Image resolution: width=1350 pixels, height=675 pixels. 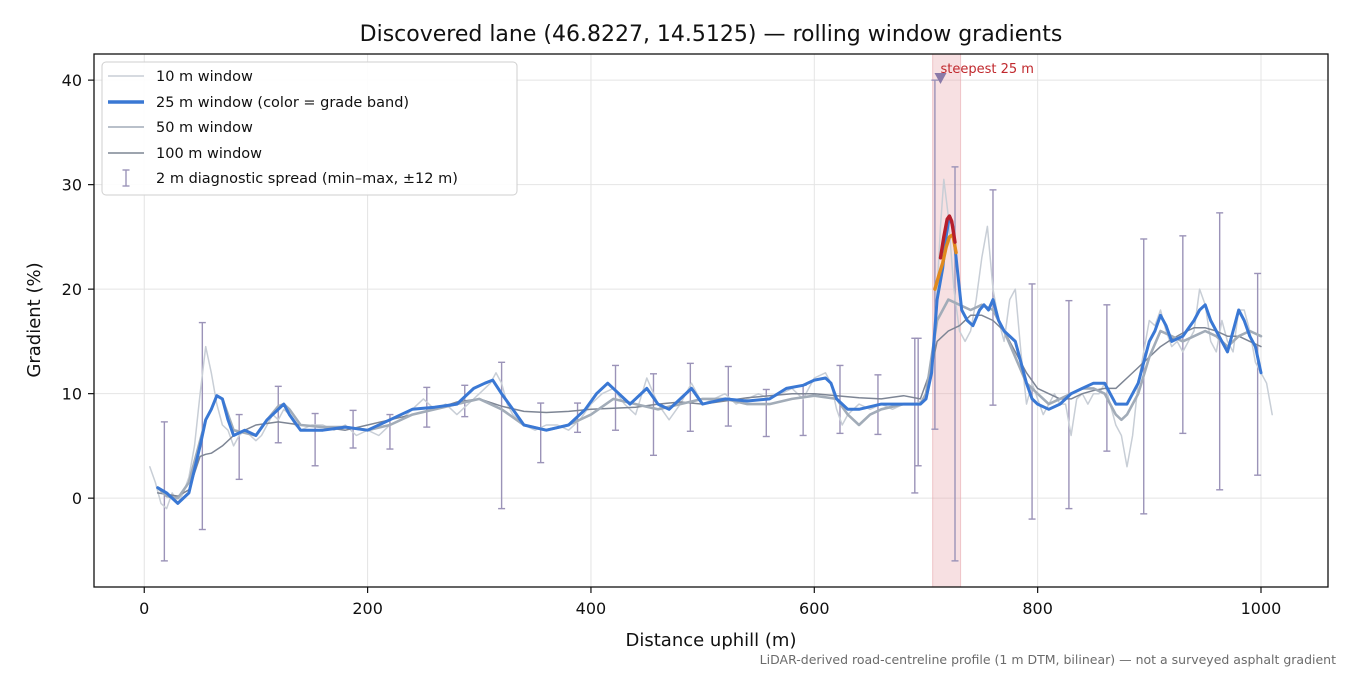 I want to click on y-tick-label: 30, so click(x=72, y=185).